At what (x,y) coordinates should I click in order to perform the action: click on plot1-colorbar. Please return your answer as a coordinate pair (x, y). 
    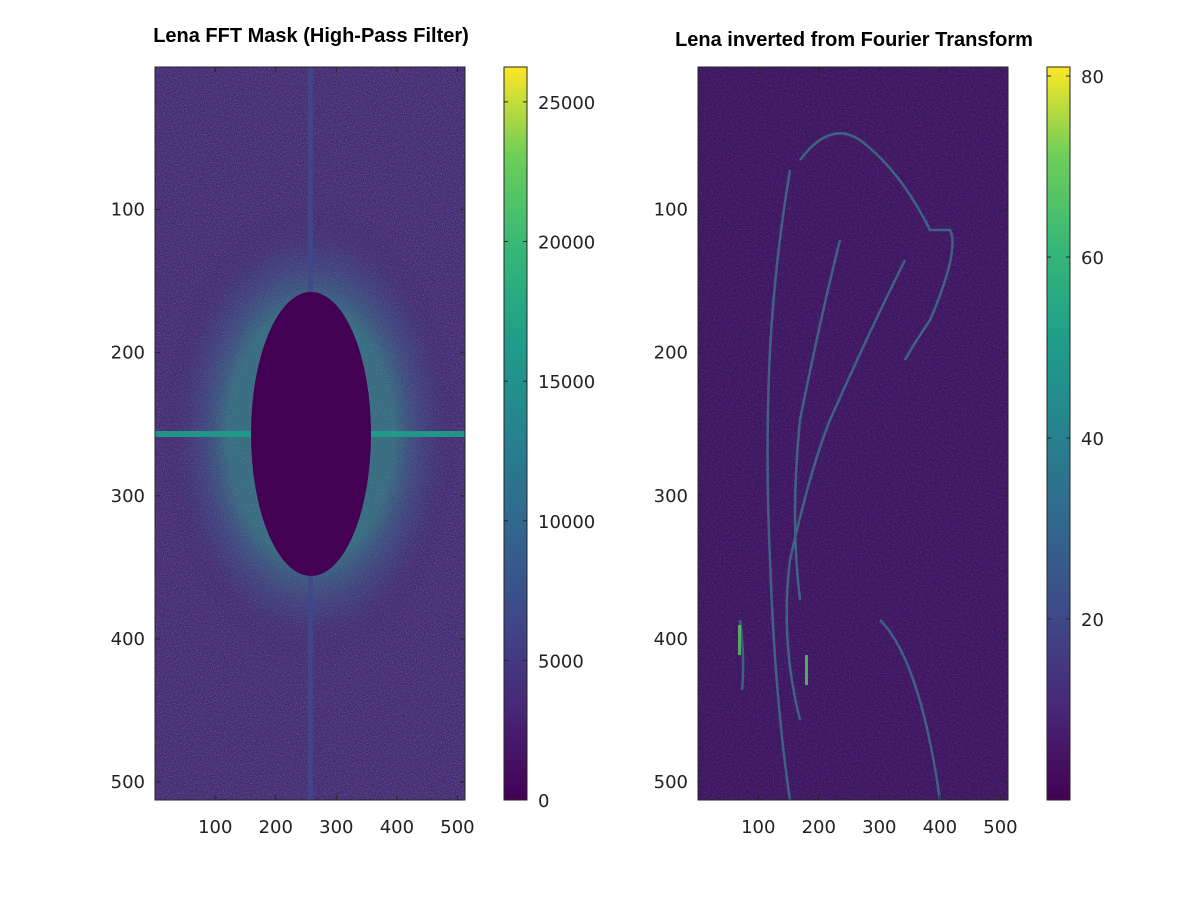
    Looking at the image, I should click on (515, 433).